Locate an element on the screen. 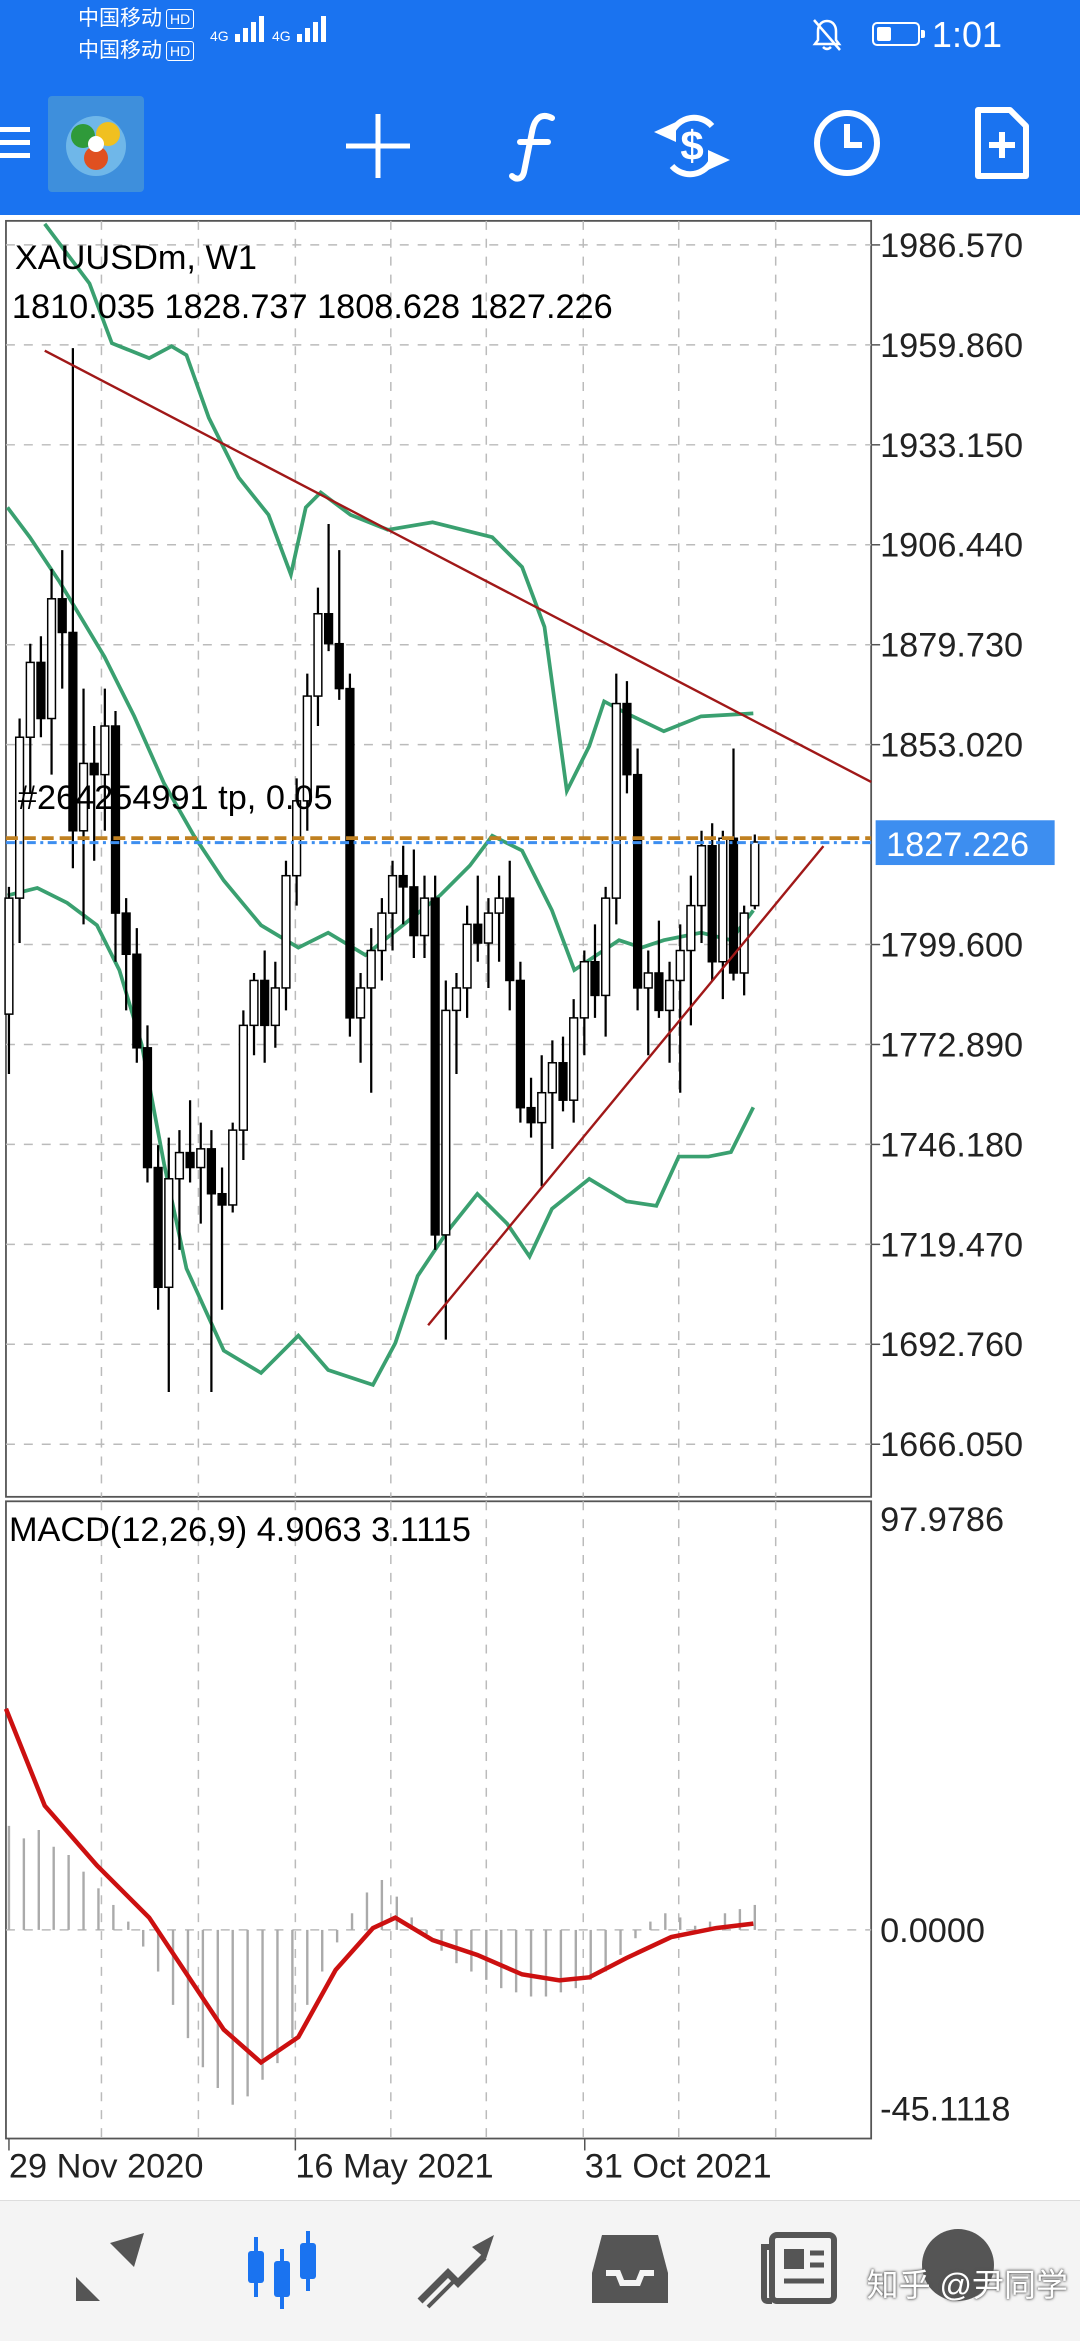  price-tick-label: 1906.440 is located at coordinates (951, 546).